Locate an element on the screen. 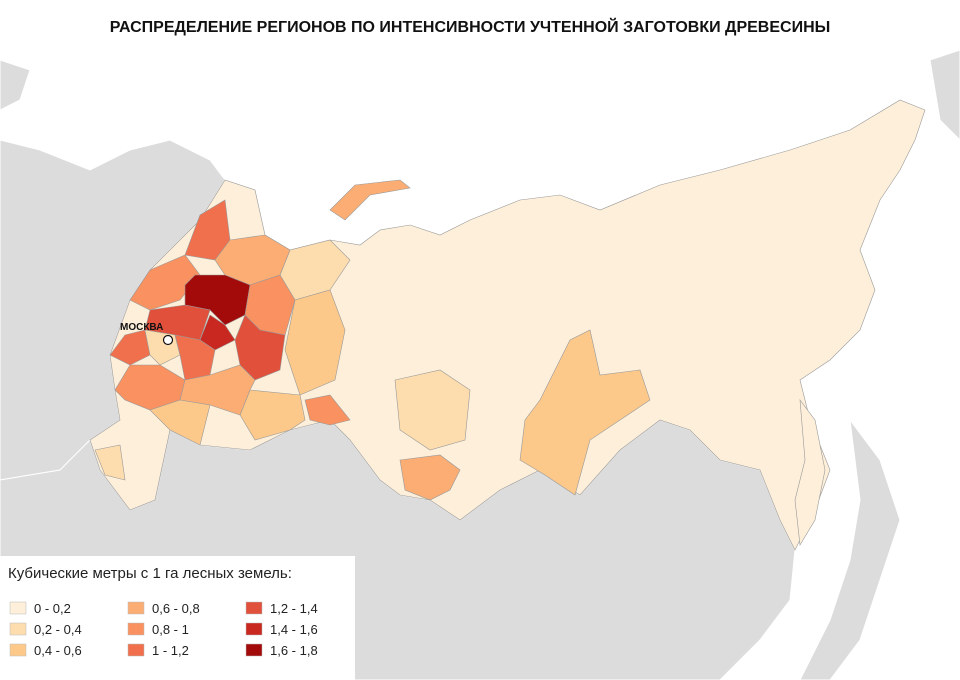  legend-label: 0,6 - 0,8 is located at coordinates (176, 608).